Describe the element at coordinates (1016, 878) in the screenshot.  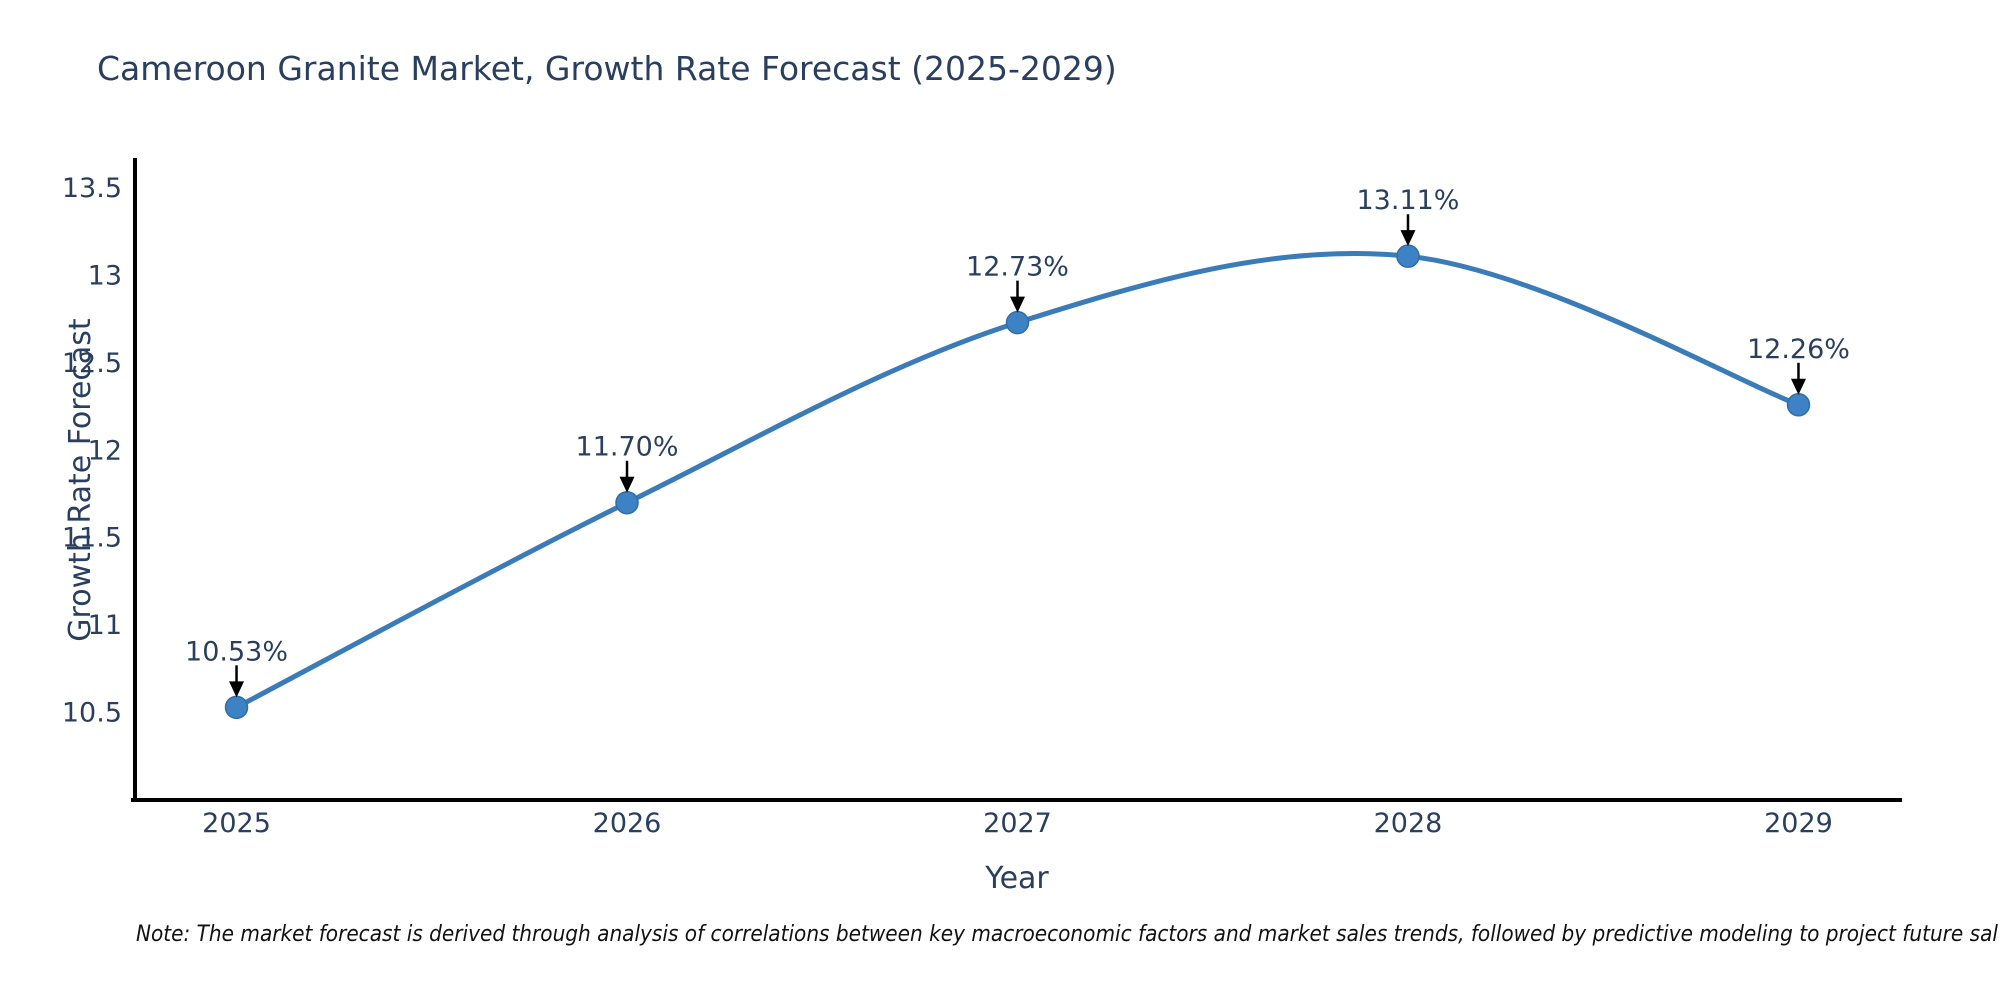
I see `x-axis-title: Year` at that location.